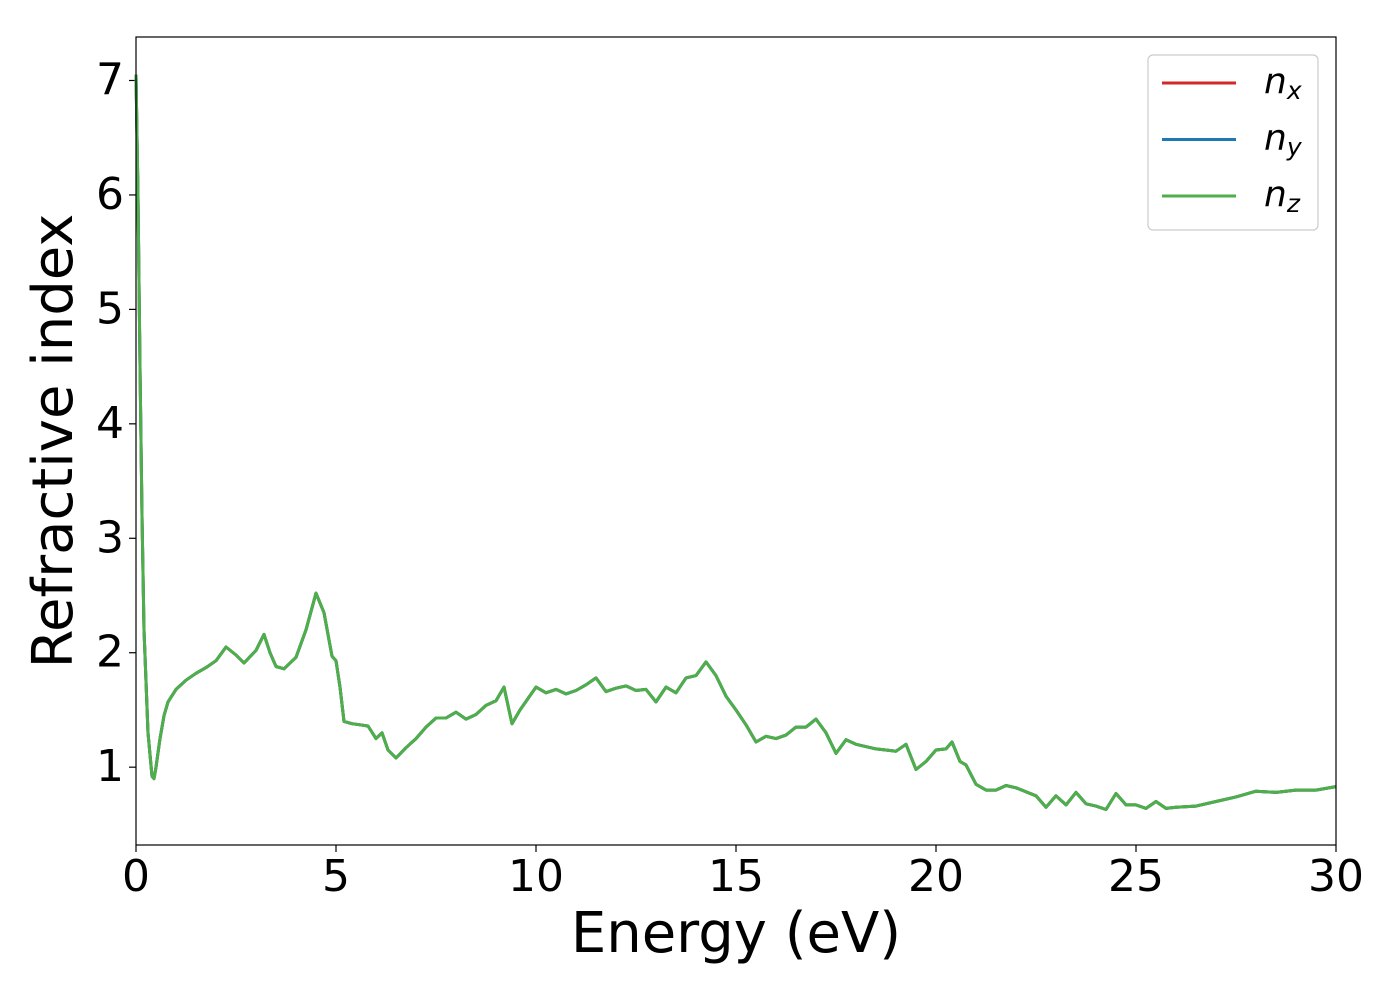 The image size is (1400, 1000). Describe the element at coordinates (1336, 876) in the screenshot. I see `x-tick-label: 30` at that location.